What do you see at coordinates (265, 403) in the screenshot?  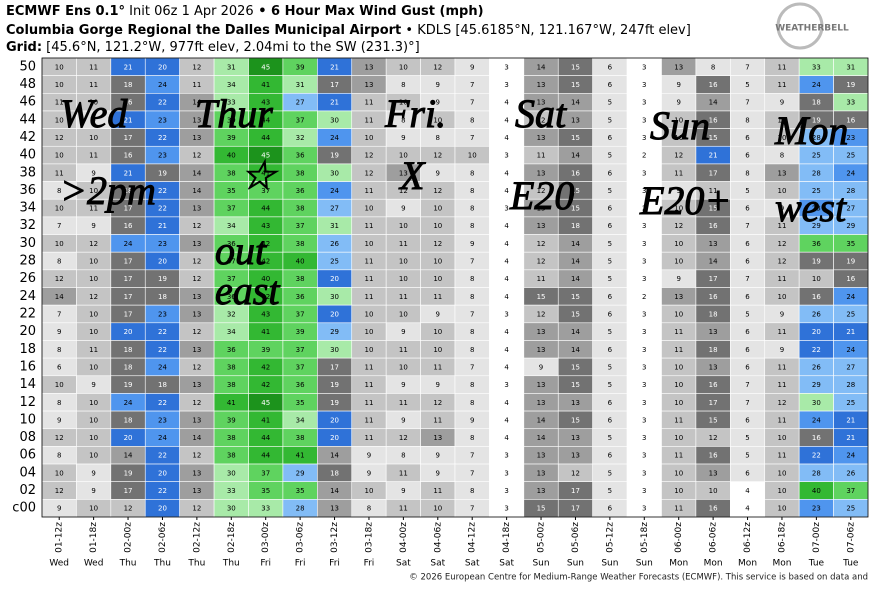 I see `cell-value: 45` at bounding box center [265, 403].